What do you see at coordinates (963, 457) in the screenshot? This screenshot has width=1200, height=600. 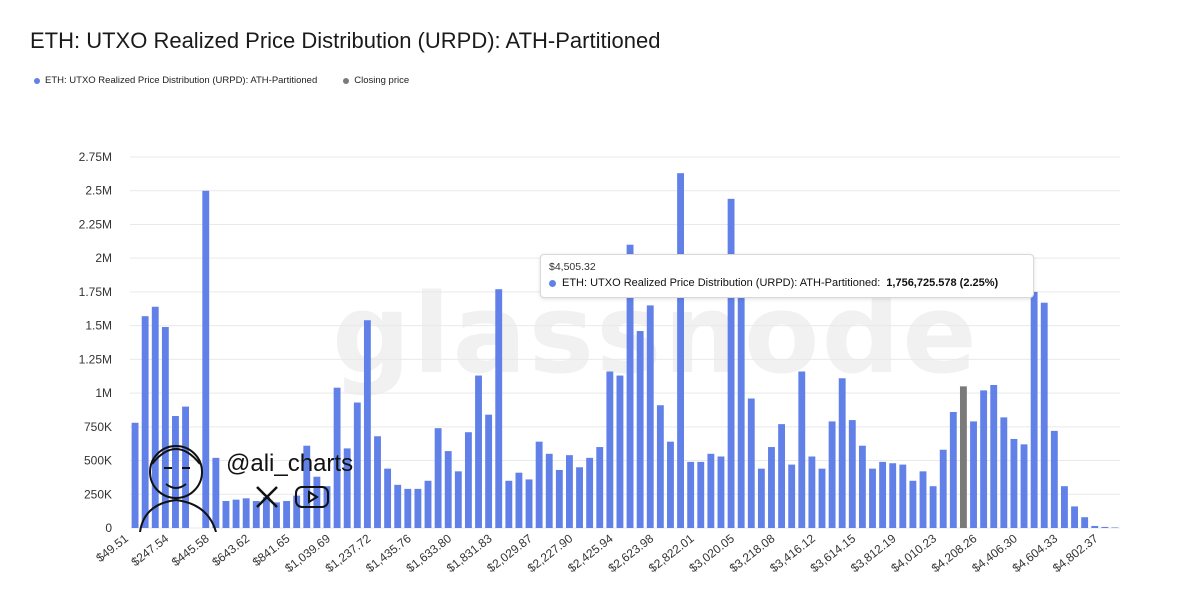 I see `closing-price-bar` at bounding box center [963, 457].